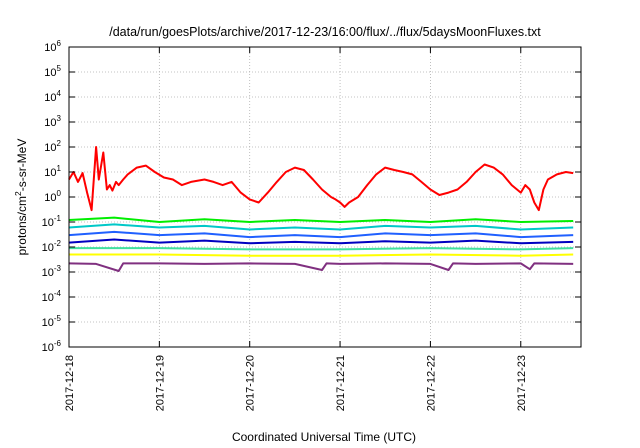 The width and height of the screenshot is (640, 448). Describe the element at coordinates (70, 383) in the screenshot. I see `x-tick-label: 2017-12-18` at that location.